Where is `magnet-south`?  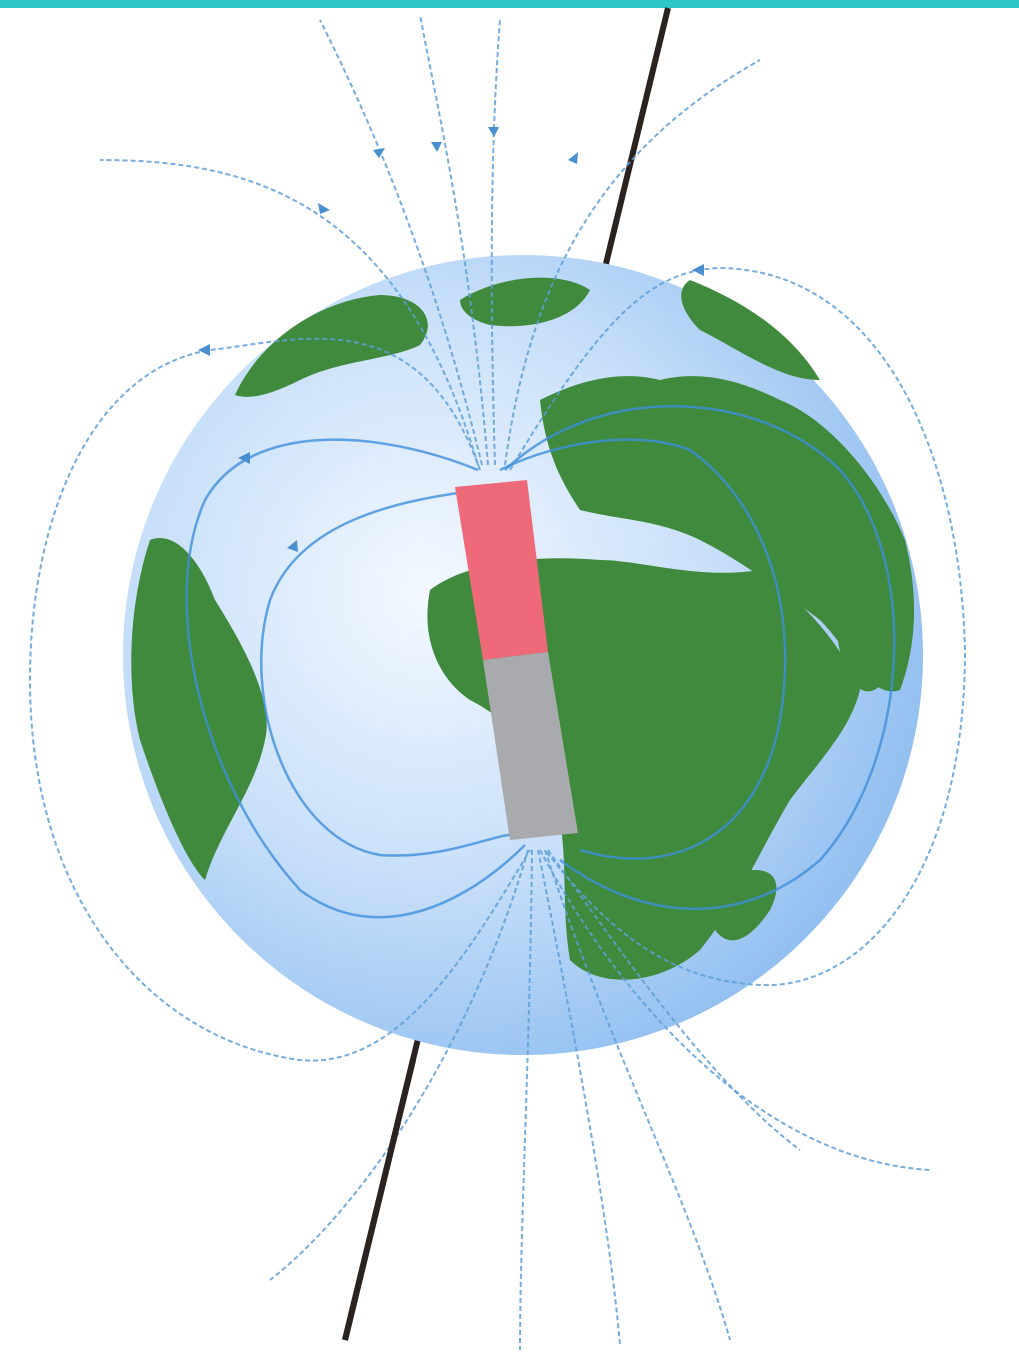
magnet-south is located at coordinates (530, 746).